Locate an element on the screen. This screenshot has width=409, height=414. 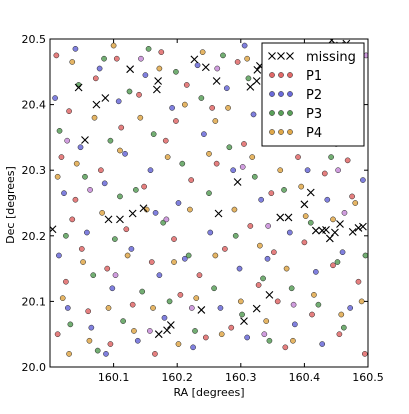
x-tick-label: 160.3 is located at coordinates (241, 377).